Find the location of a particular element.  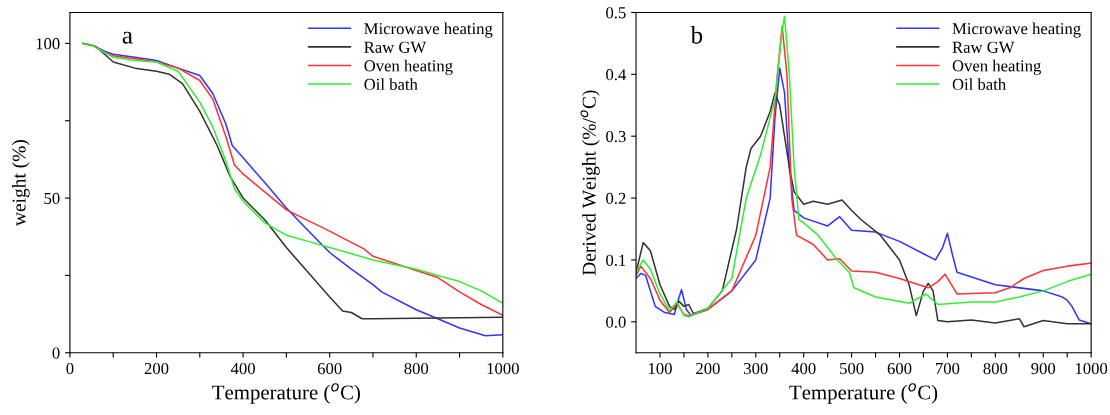

y-axis-title: Derived Weight (%/$^{o}$C) is located at coordinates (590, 183).